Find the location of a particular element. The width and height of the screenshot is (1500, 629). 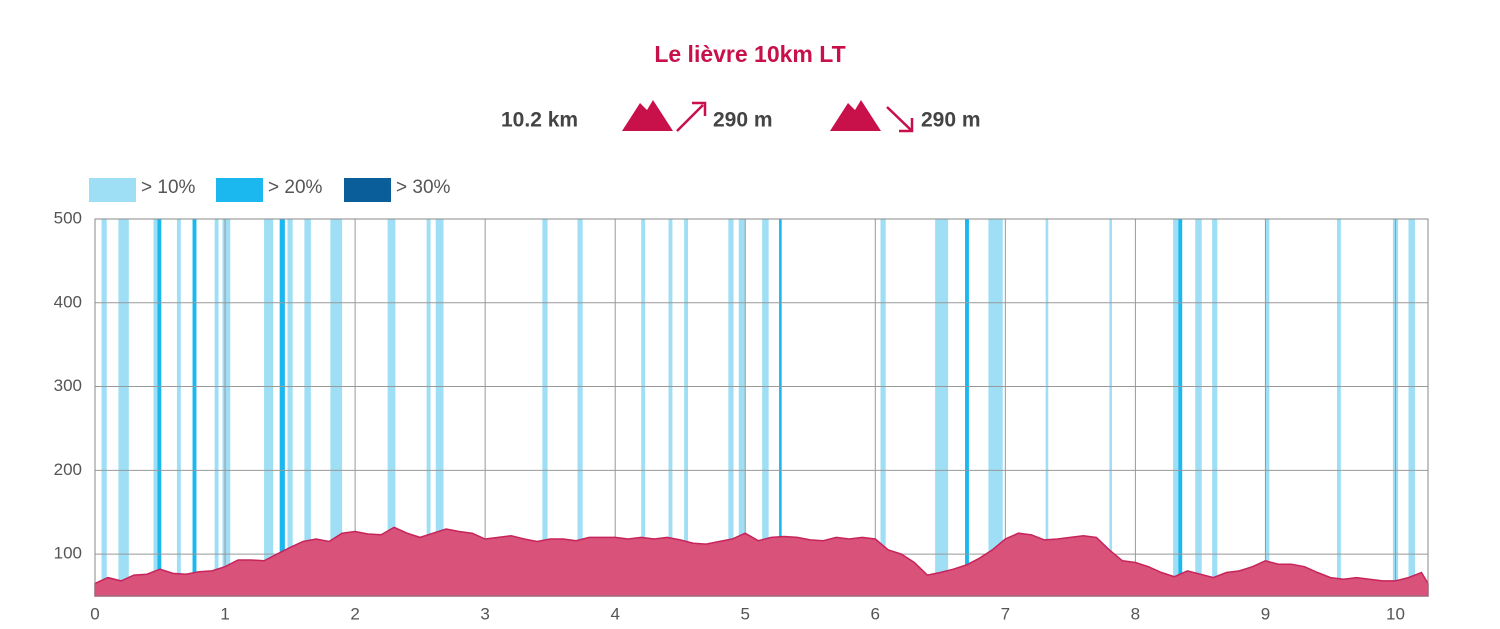

x-tick-label: 1 is located at coordinates (224, 613).